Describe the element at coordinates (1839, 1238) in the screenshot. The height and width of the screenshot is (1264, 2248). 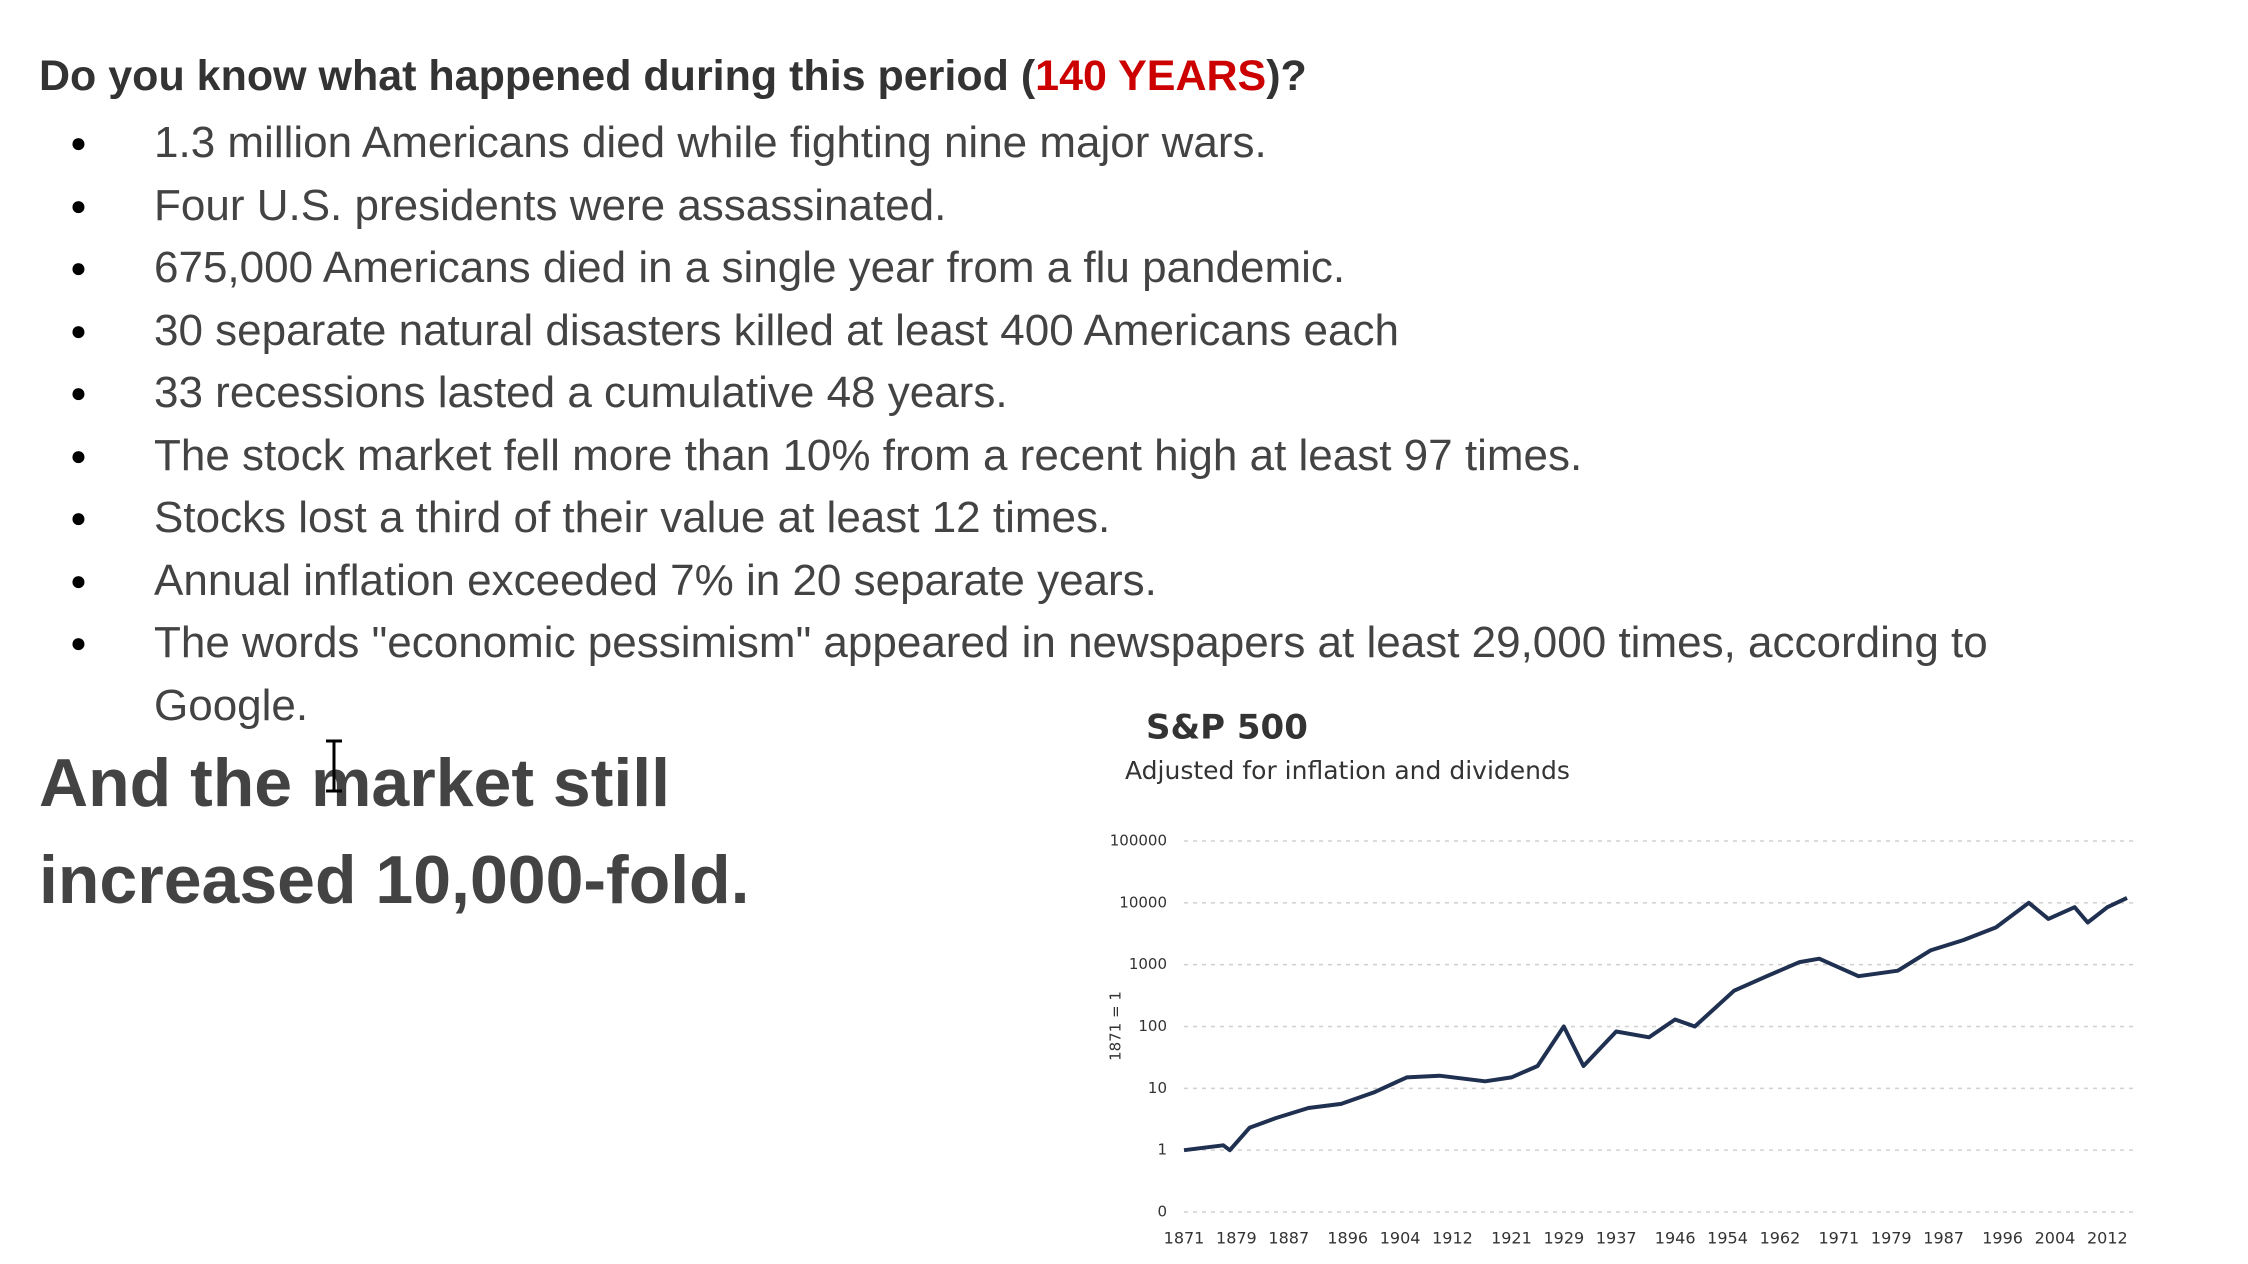
I see `x-tick-label: 1971` at that location.